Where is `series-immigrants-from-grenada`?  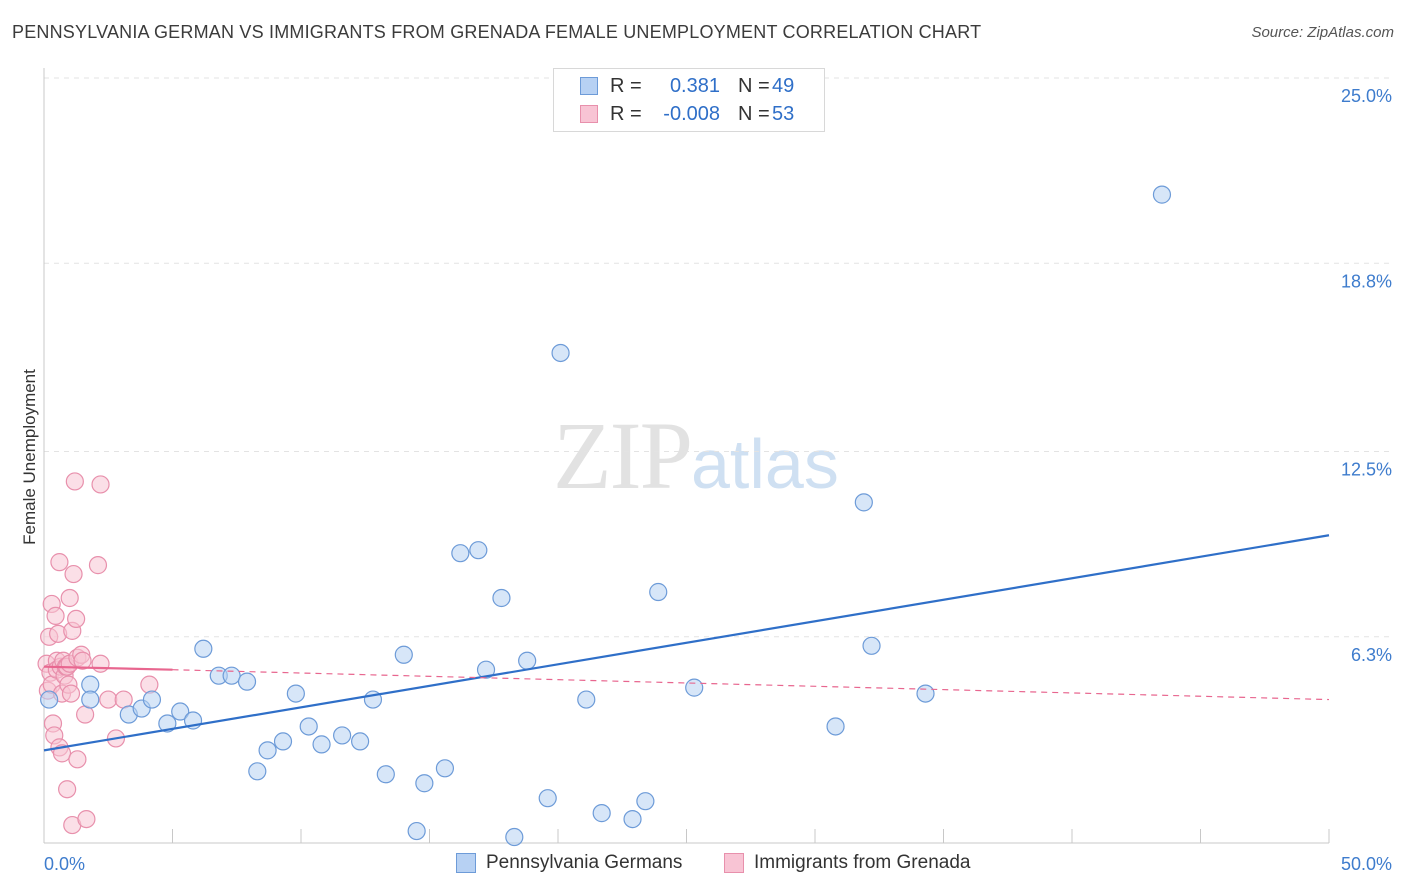
series-immigrants-from-grenada is located at coordinates (98, 653).